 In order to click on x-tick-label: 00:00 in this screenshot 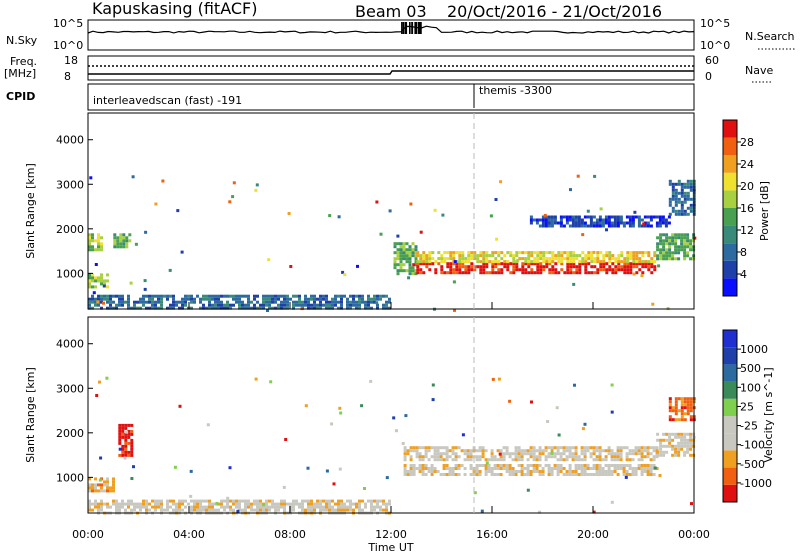, I will do `click(694, 534)`.